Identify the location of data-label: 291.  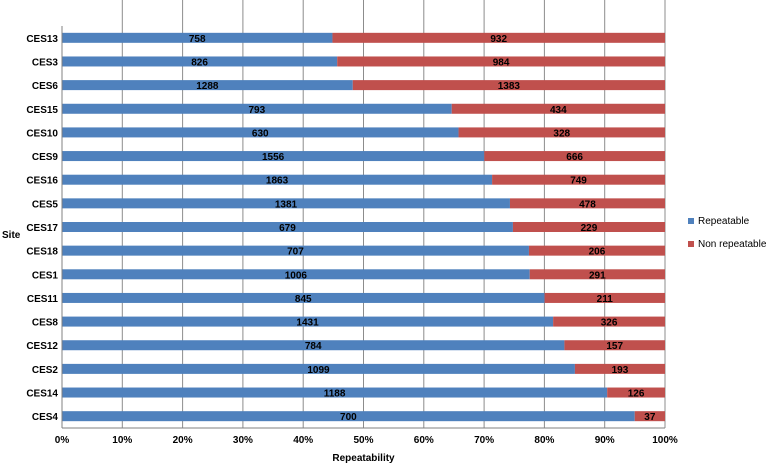
(597, 275).